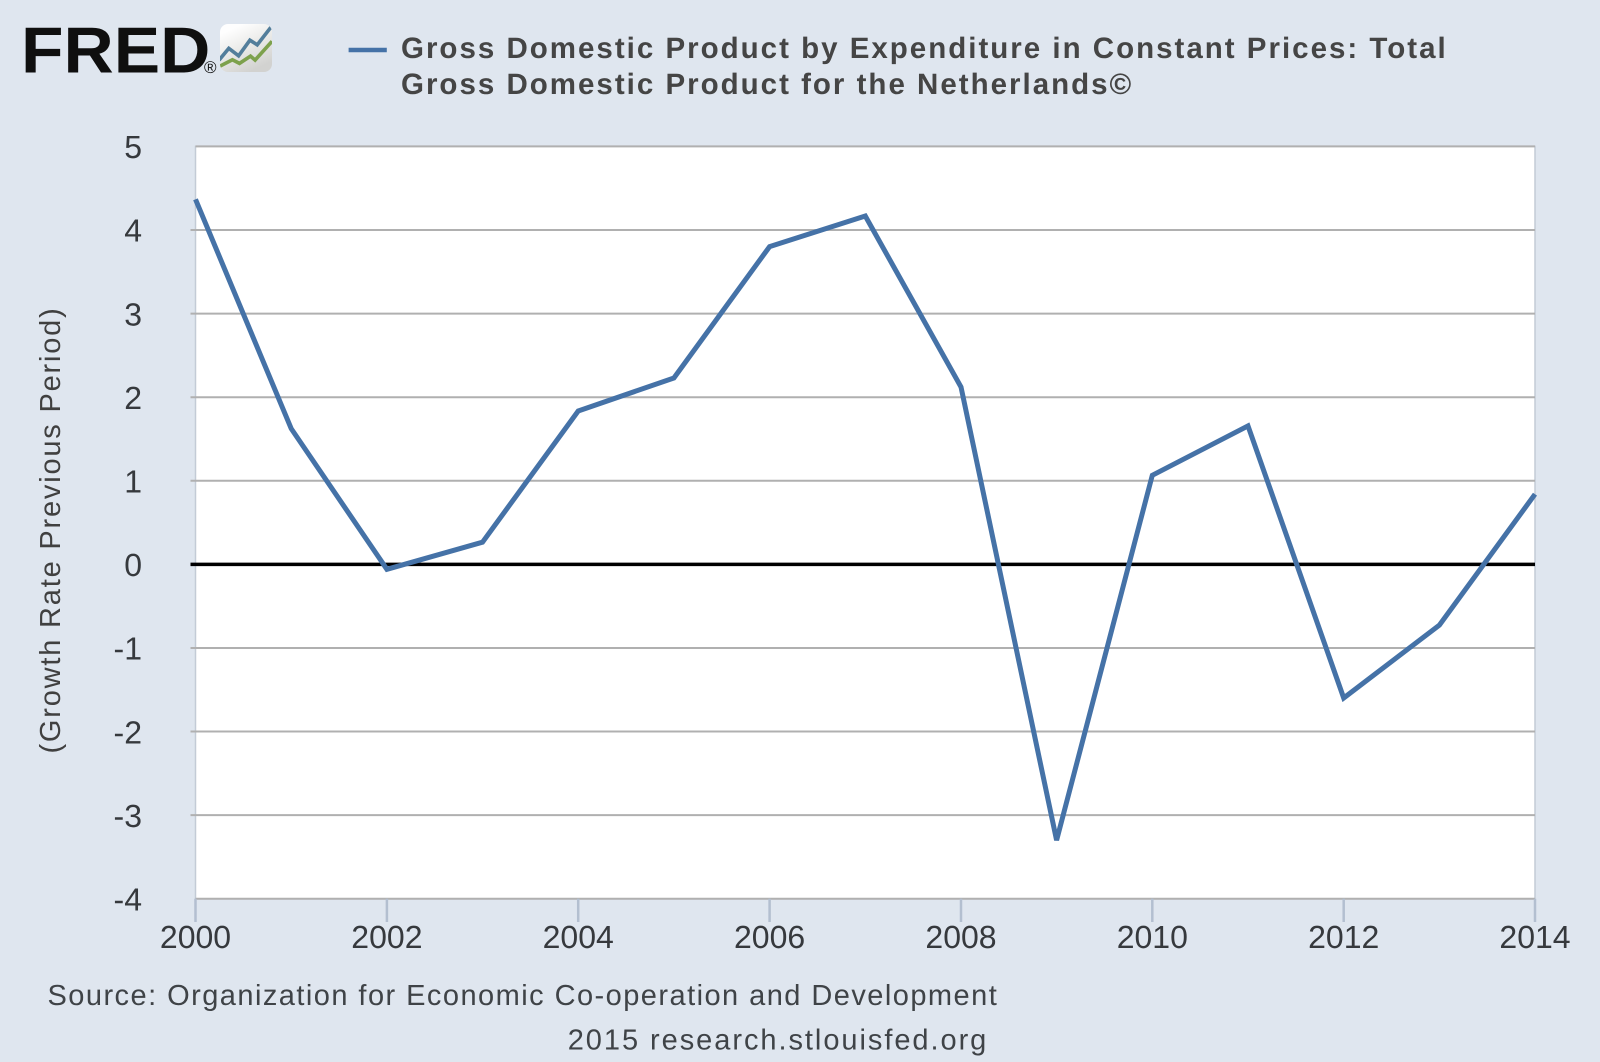  I want to click on svg-text: 1, so click(133, 482).